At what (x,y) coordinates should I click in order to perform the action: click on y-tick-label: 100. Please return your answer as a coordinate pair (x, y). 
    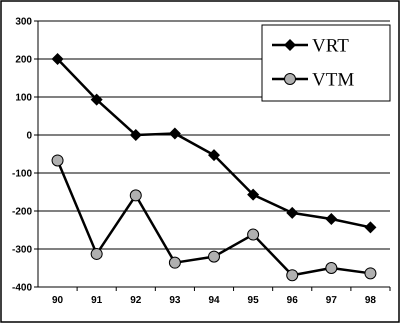
    Looking at the image, I should click on (23, 98).